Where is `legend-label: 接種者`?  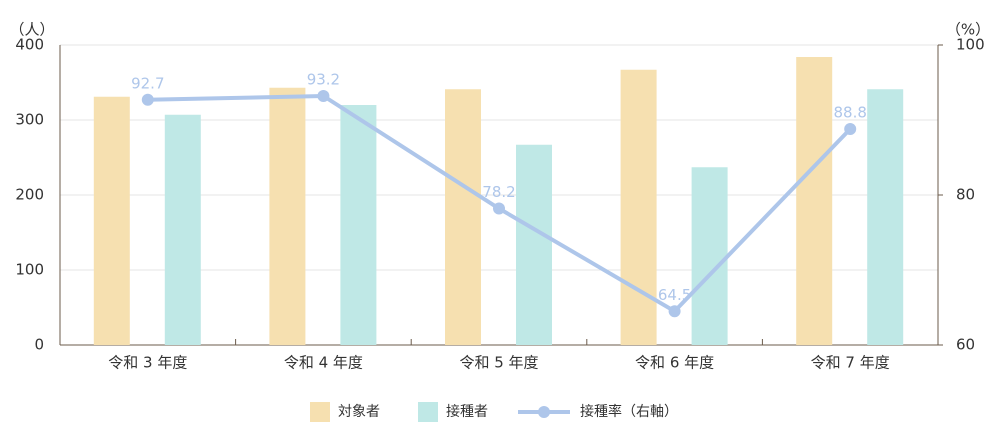 legend-label: 接種者 is located at coordinates (467, 411).